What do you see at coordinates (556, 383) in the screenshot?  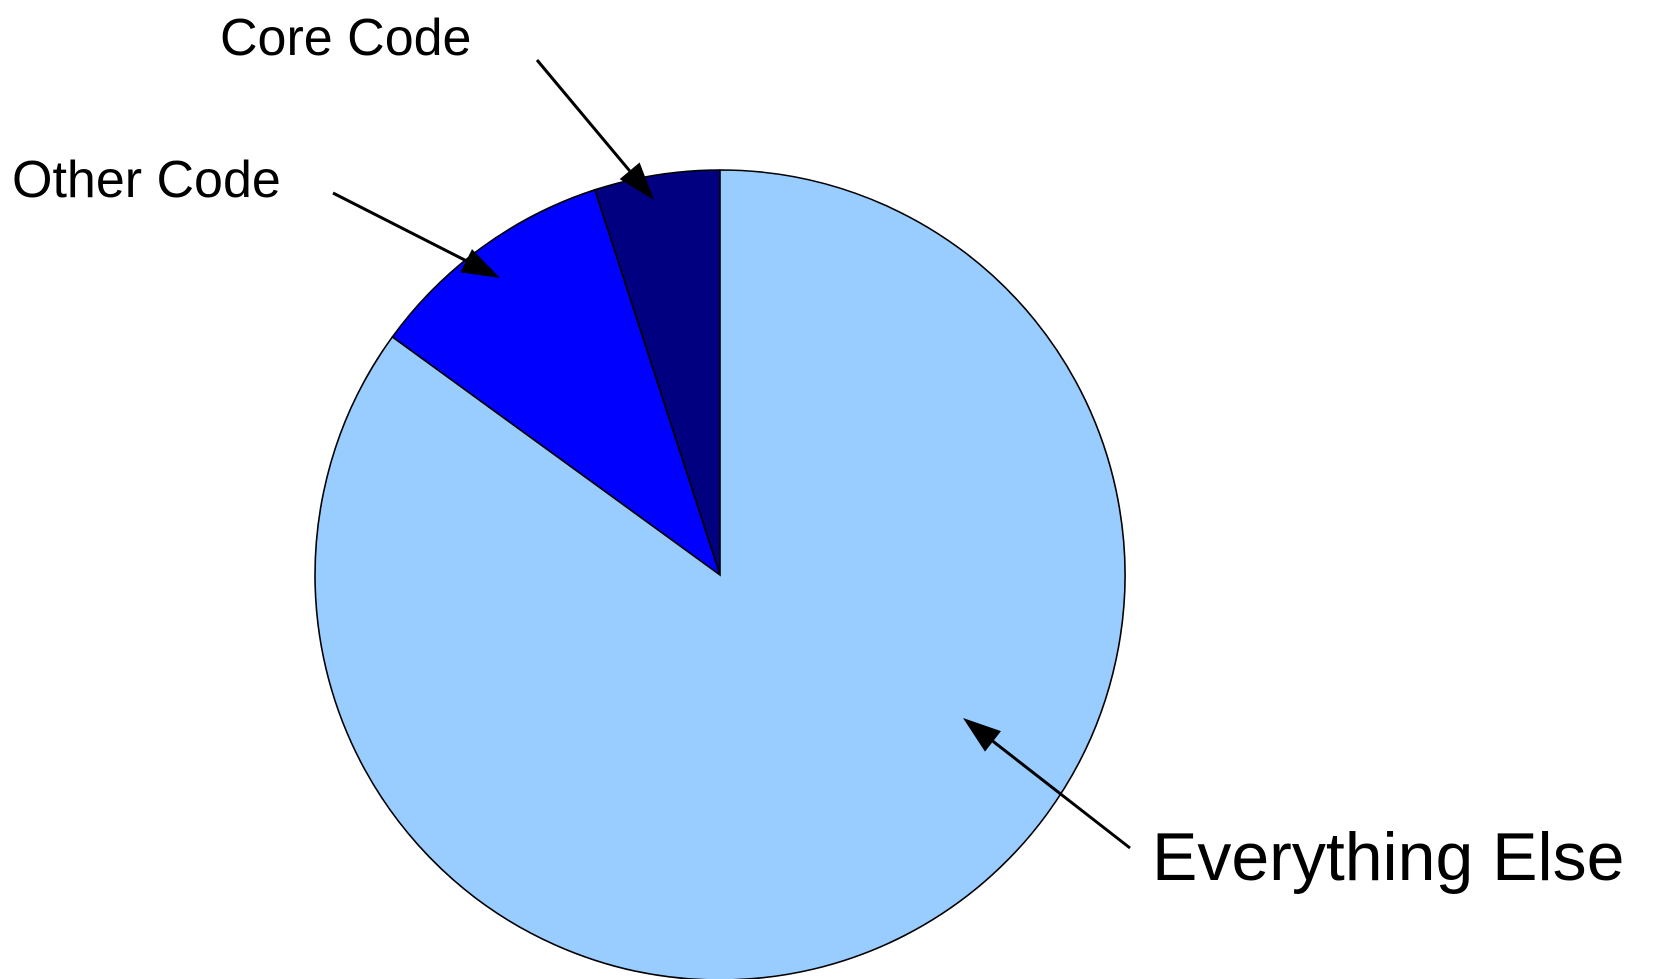 I see `pie-slice-other-code` at bounding box center [556, 383].